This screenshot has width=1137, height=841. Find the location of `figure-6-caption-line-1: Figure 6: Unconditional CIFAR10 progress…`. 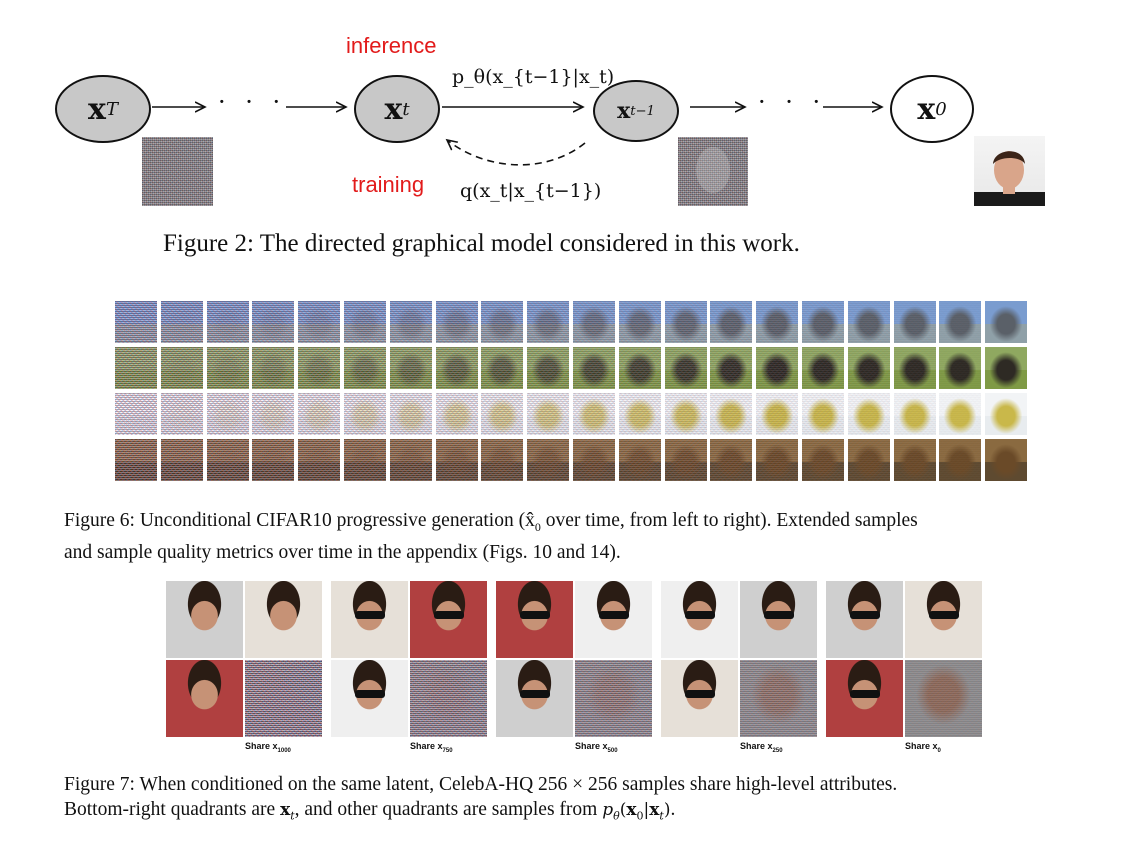

figure-6-caption-line-1: Figure 6: Unconditional CIFAR10 progress… is located at coordinates (574, 524).